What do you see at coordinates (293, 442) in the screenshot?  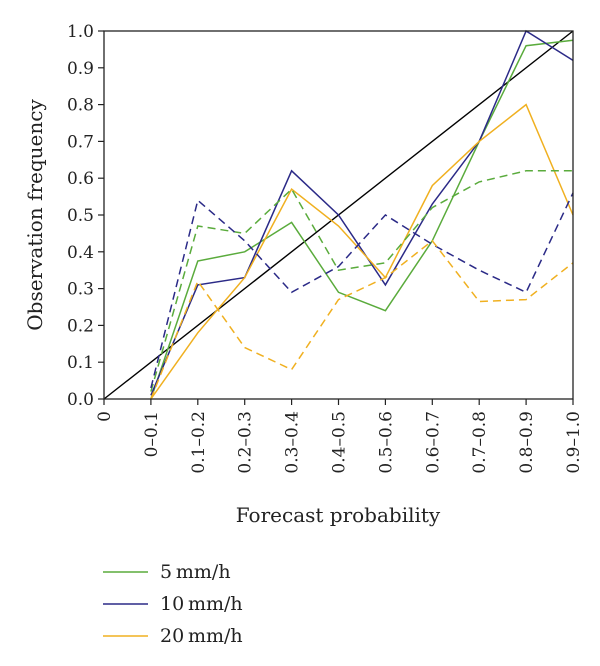 I see `x-tick-label: 0.3–0.4` at bounding box center [293, 442].